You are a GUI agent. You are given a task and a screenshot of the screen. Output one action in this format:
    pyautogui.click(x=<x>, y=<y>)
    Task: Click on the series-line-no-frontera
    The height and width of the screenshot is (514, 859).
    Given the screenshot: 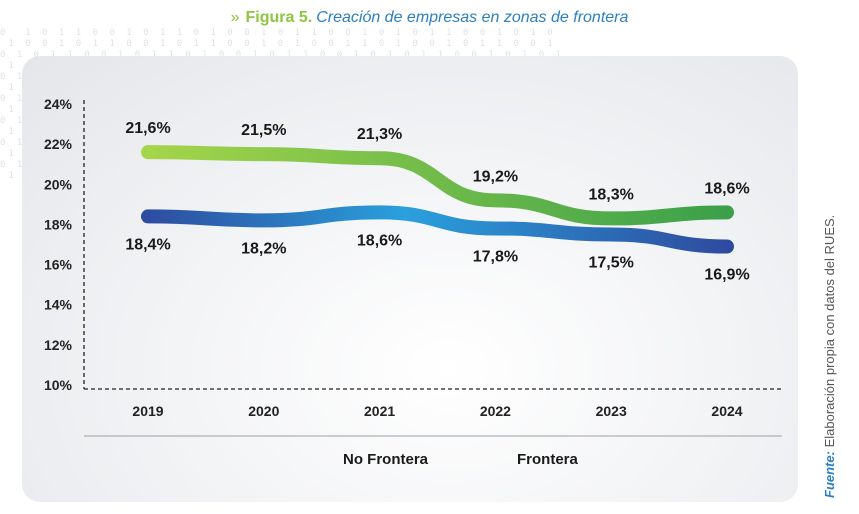 What is the action you would take?
    pyautogui.click(x=437, y=229)
    